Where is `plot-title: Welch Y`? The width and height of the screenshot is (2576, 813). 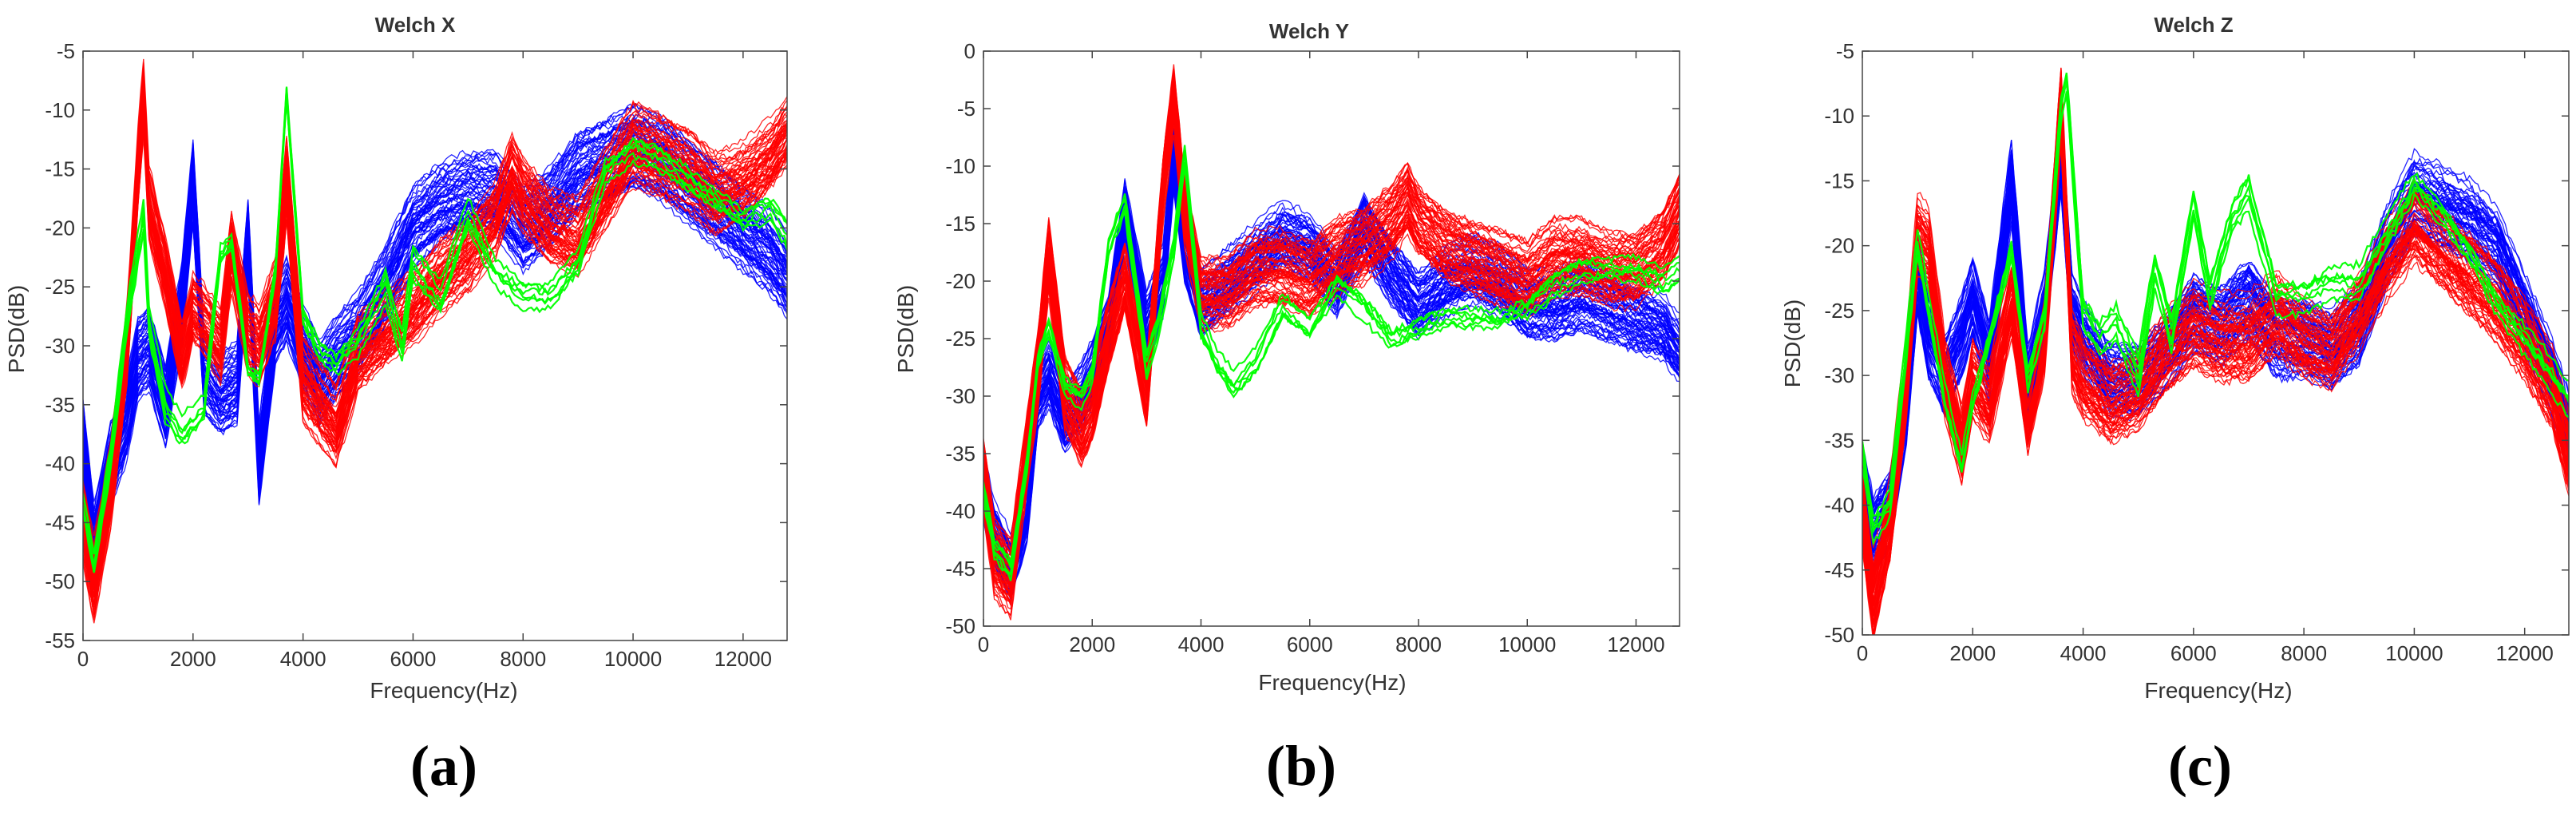
plot-title: Welch Y is located at coordinates (1309, 31).